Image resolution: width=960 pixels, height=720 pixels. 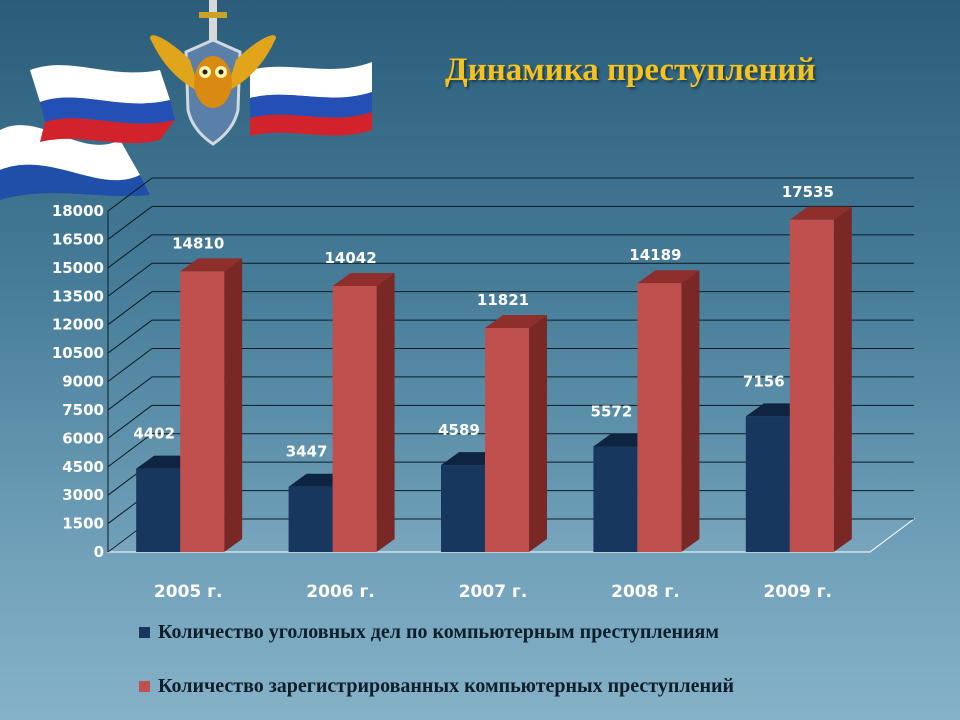 I want to click on y-tick-label: 7500, so click(x=83, y=410).